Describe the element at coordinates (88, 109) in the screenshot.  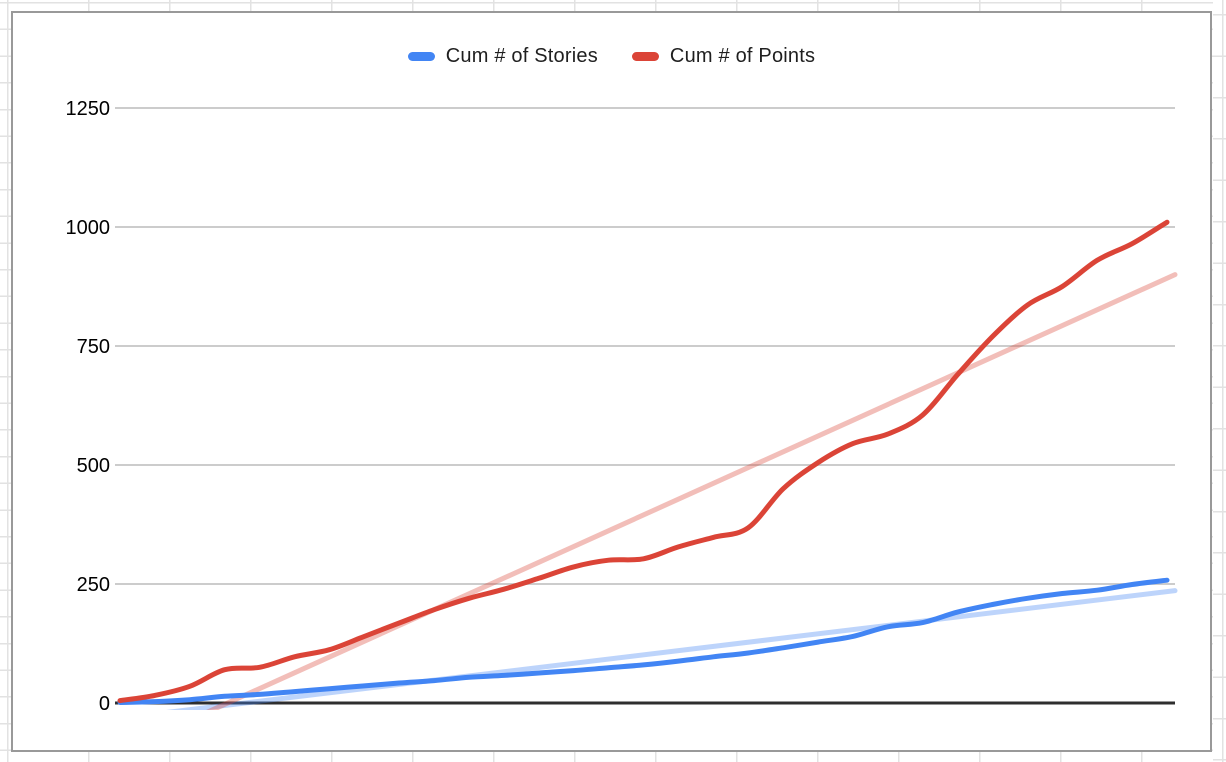
I see `y-tick-label: 1250` at that location.